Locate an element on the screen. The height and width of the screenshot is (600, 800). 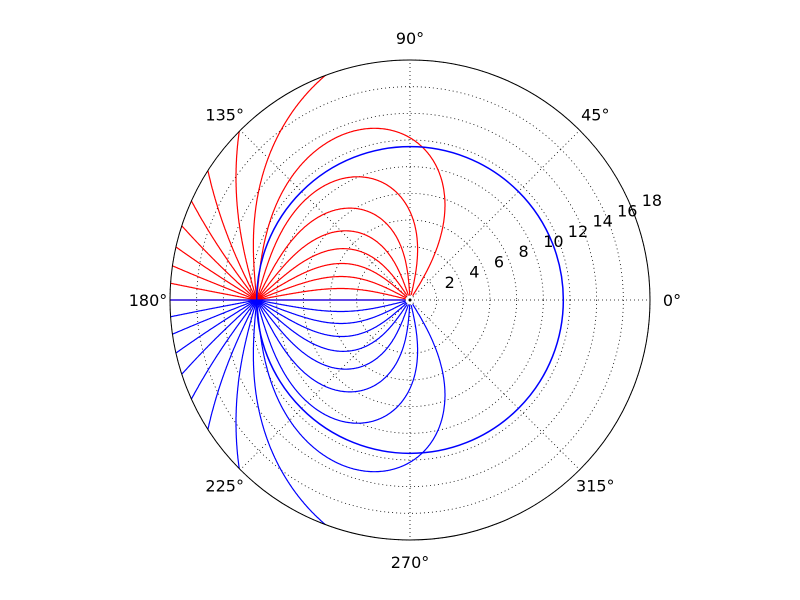
r-tick-label: 18 is located at coordinates (652, 200).